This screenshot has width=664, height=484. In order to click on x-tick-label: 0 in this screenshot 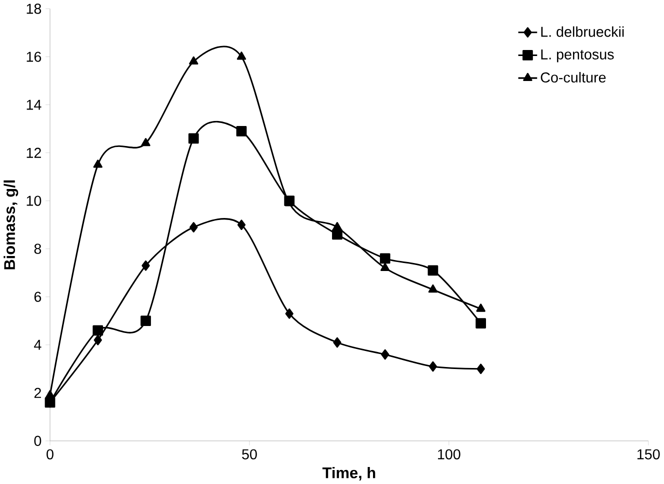, I will do `click(50, 454)`.